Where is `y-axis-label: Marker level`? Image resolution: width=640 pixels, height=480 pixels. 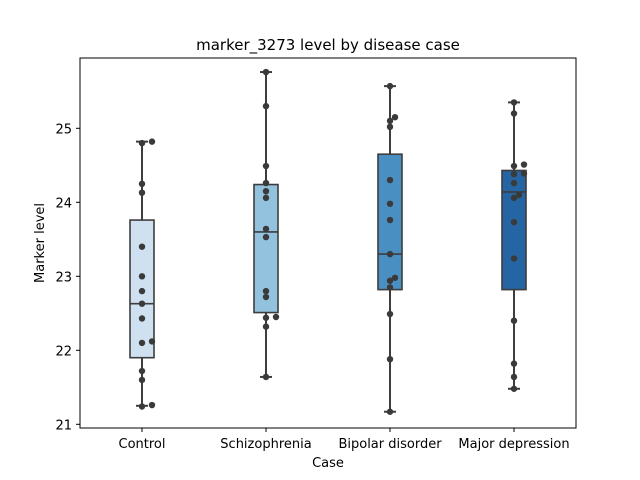
y-axis-label: Marker level is located at coordinates (40, 243).